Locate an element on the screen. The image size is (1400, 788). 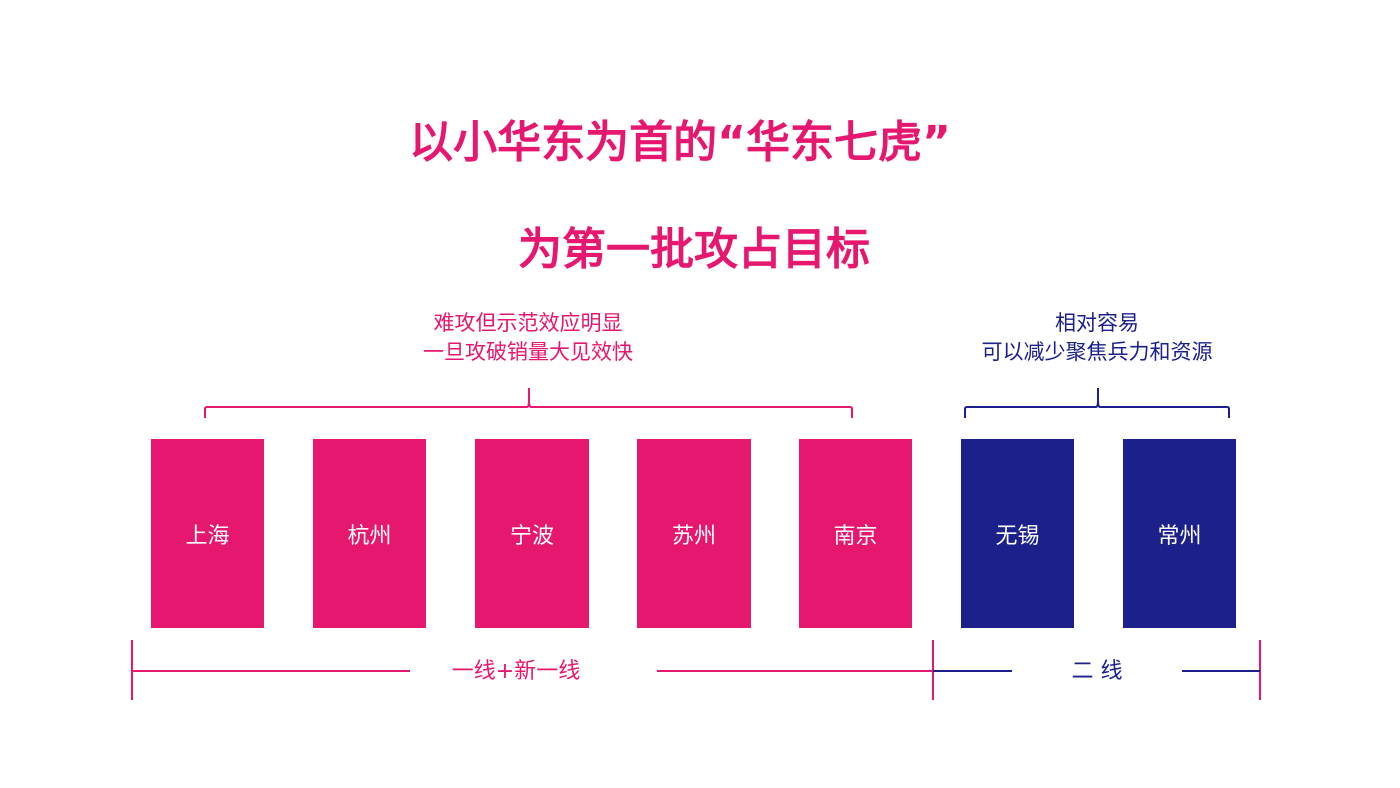
city-box-suzhou: 苏州 is located at coordinates (694, 533).